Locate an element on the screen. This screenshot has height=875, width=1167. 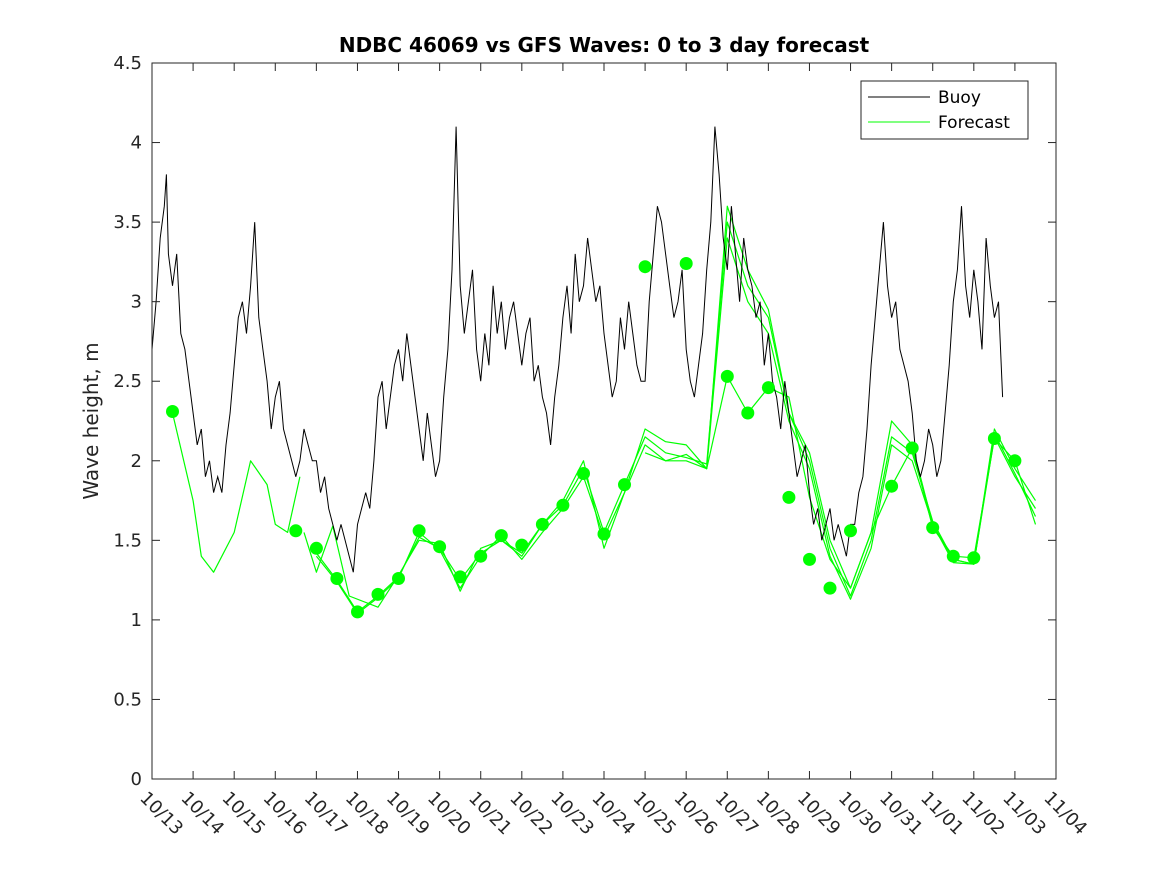
y-tick-label: 0 is located at coordinates (136, 779).